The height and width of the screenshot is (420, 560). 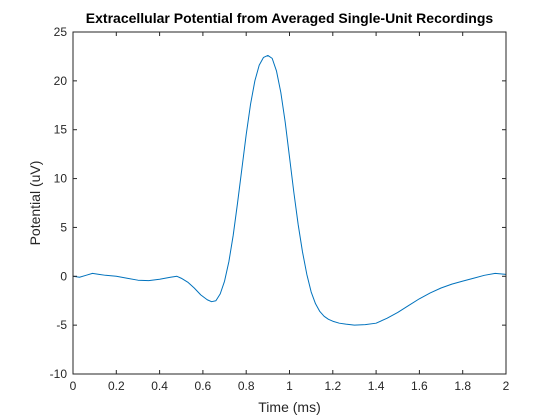 I want to click on x-tick-label: 1.4, so click(x=376, y=386).